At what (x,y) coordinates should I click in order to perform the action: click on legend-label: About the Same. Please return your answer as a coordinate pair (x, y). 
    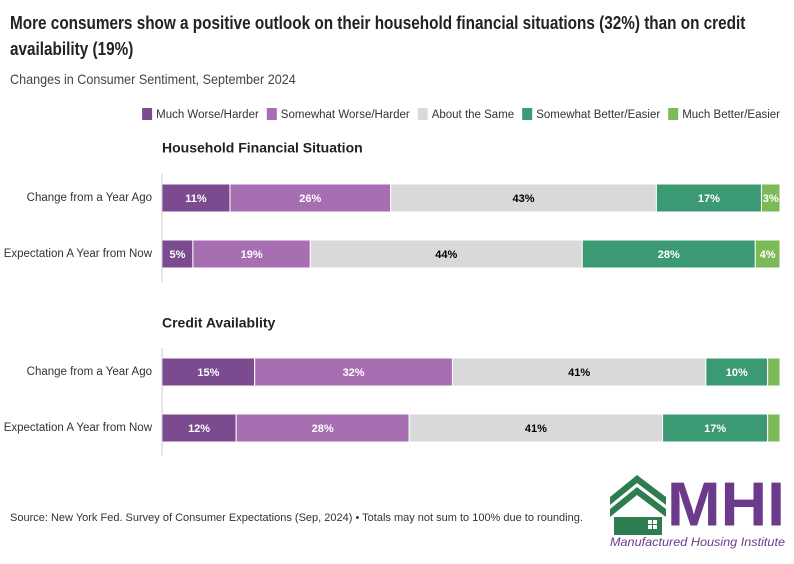
    Looking at the image, I should click on (473, 115).